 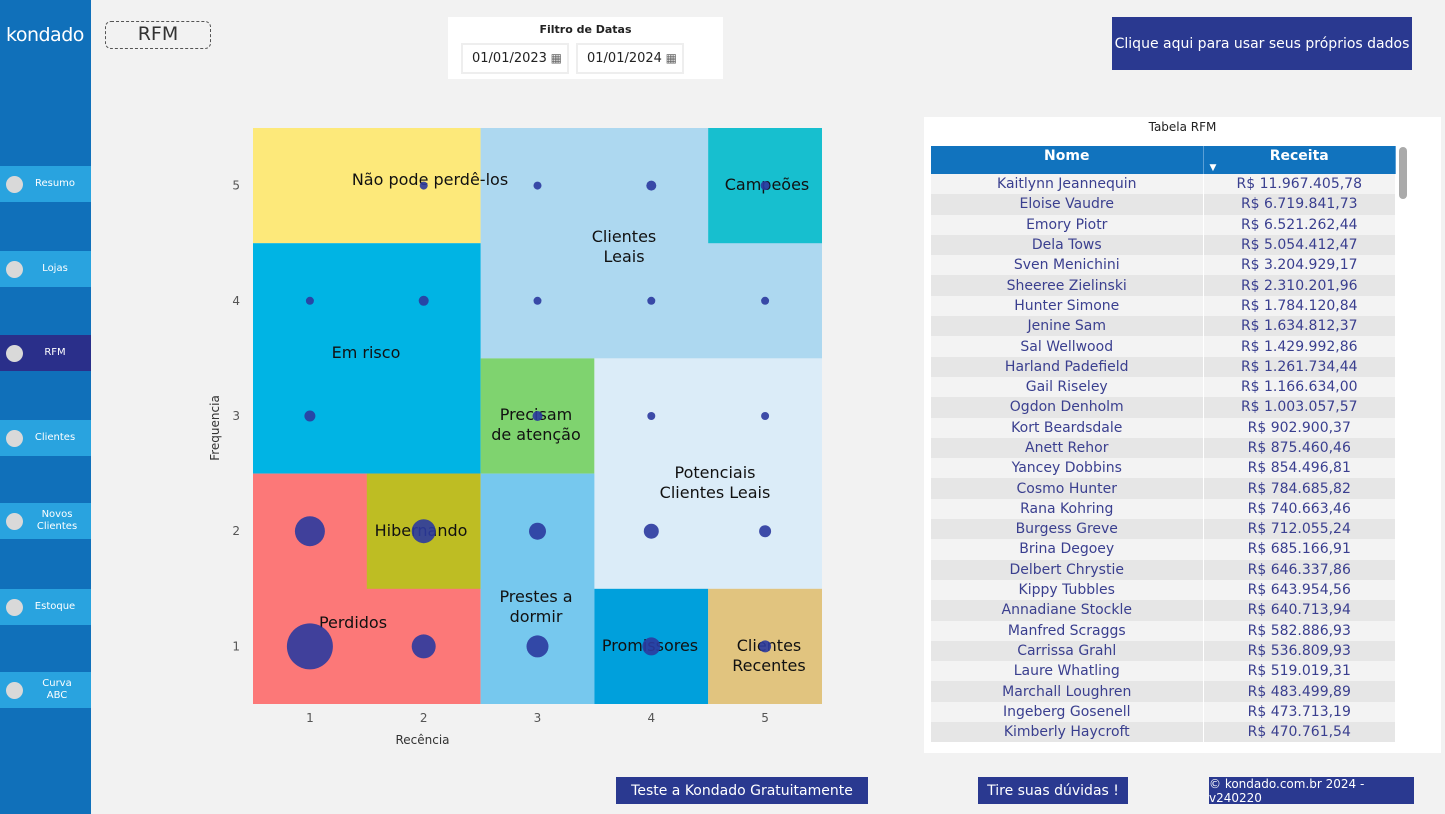 I want to click on table-row: Sheeree Zielinski R$ 2.310.201,96, so click(x=1163, y=285).